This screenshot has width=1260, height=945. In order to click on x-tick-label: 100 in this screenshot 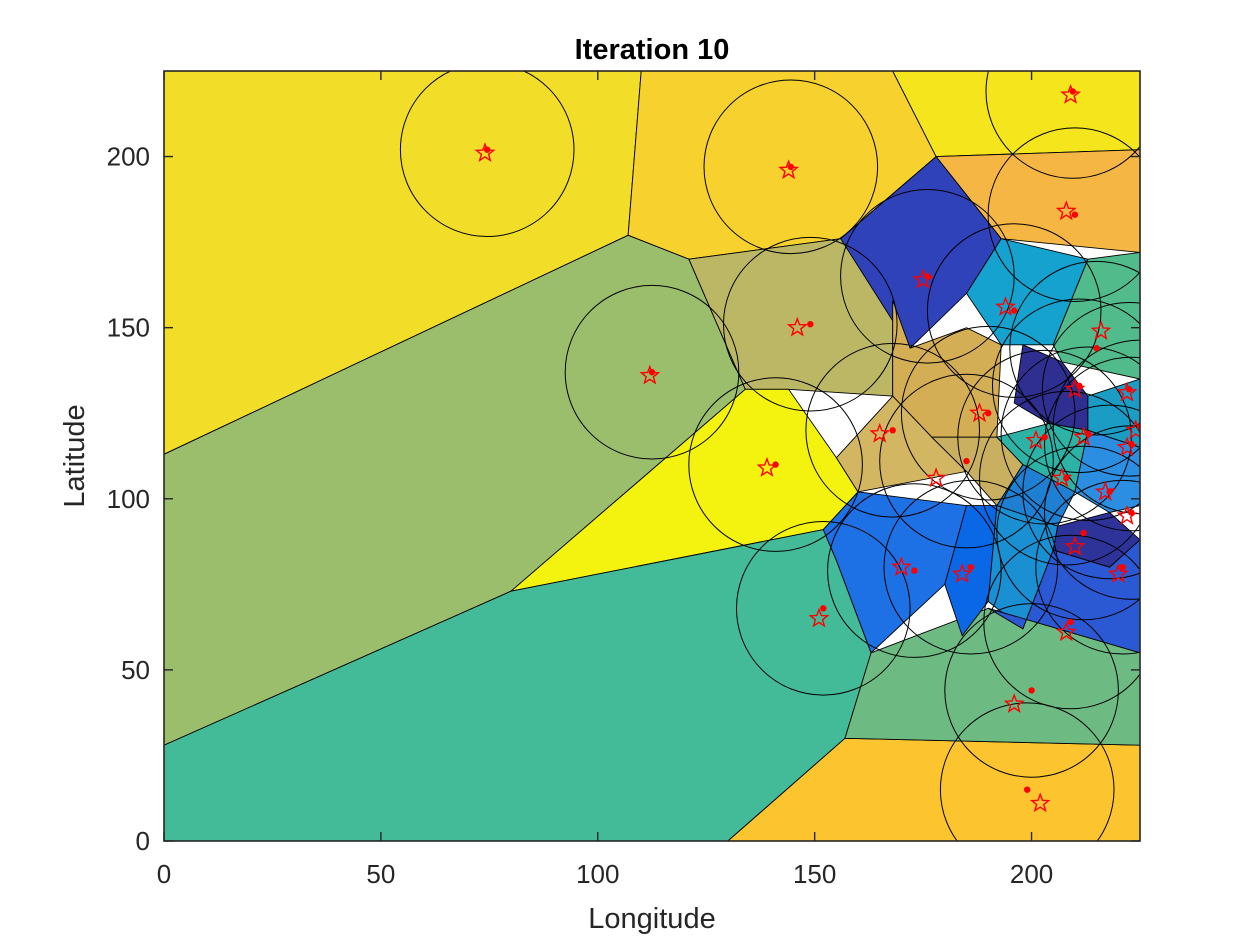, I will do `click(597, 874)`.